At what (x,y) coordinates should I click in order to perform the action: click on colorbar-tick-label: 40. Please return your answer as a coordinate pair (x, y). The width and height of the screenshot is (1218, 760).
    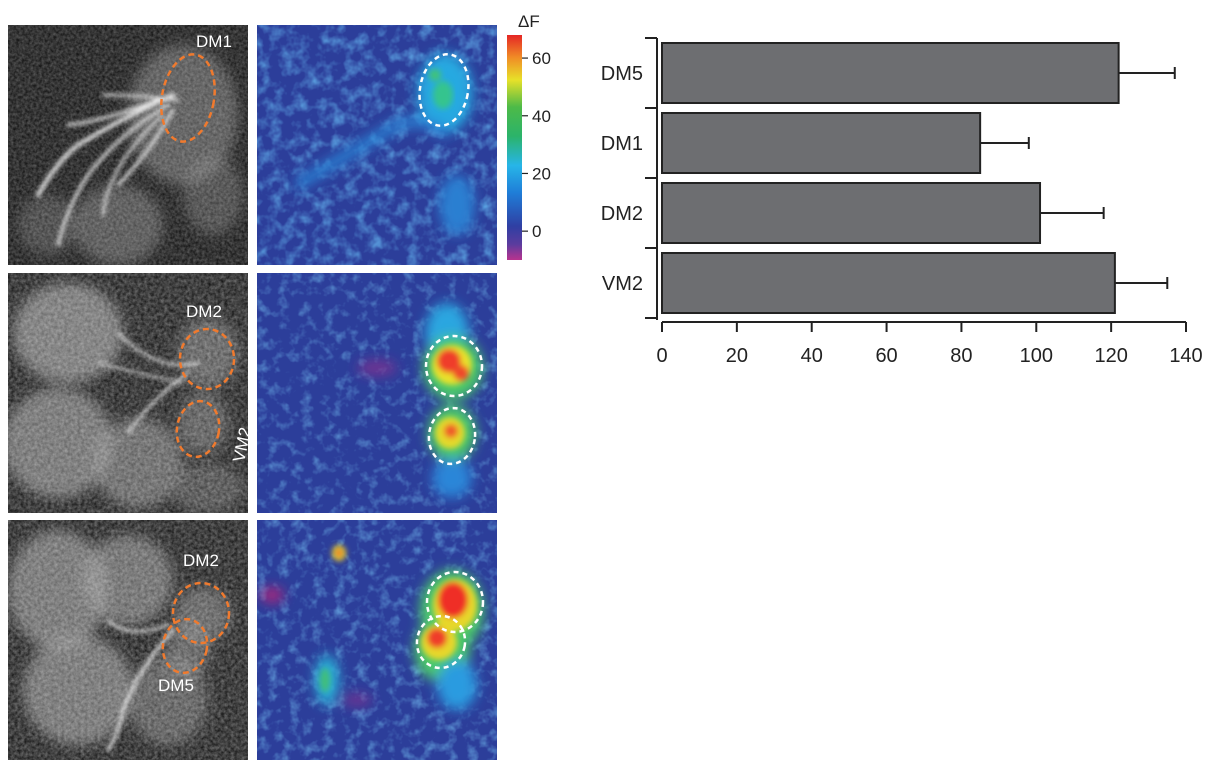
    Looking at the image, I should click on (541, 116).